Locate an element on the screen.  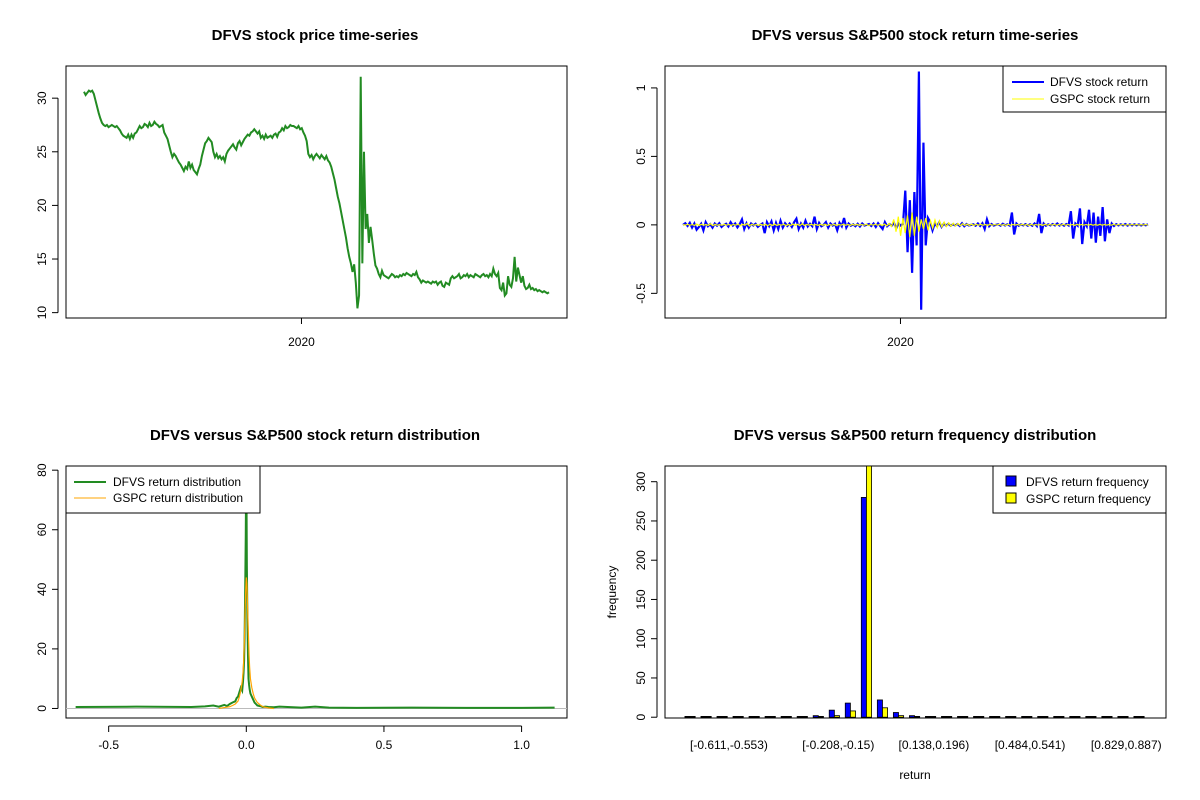
panel4-legend-label-gspc: GSPC return frequency is located at coordinates (1088, 499).